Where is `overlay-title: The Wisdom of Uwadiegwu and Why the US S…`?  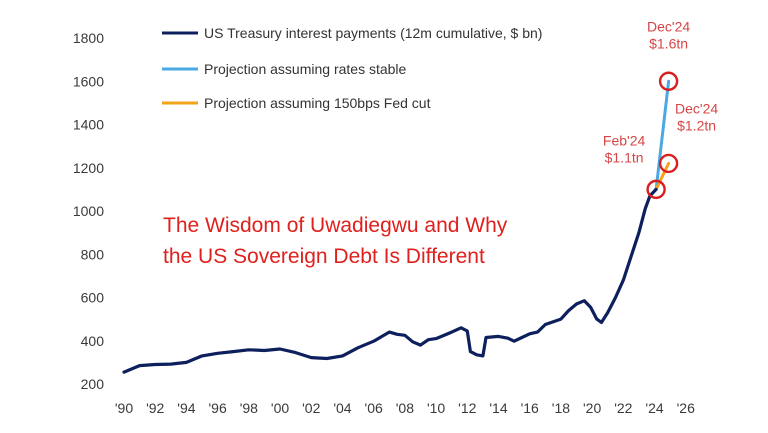 overlay-title: The Wisdom of Uwadiegwu and Why the US S… is located at coordinates (335, 241).